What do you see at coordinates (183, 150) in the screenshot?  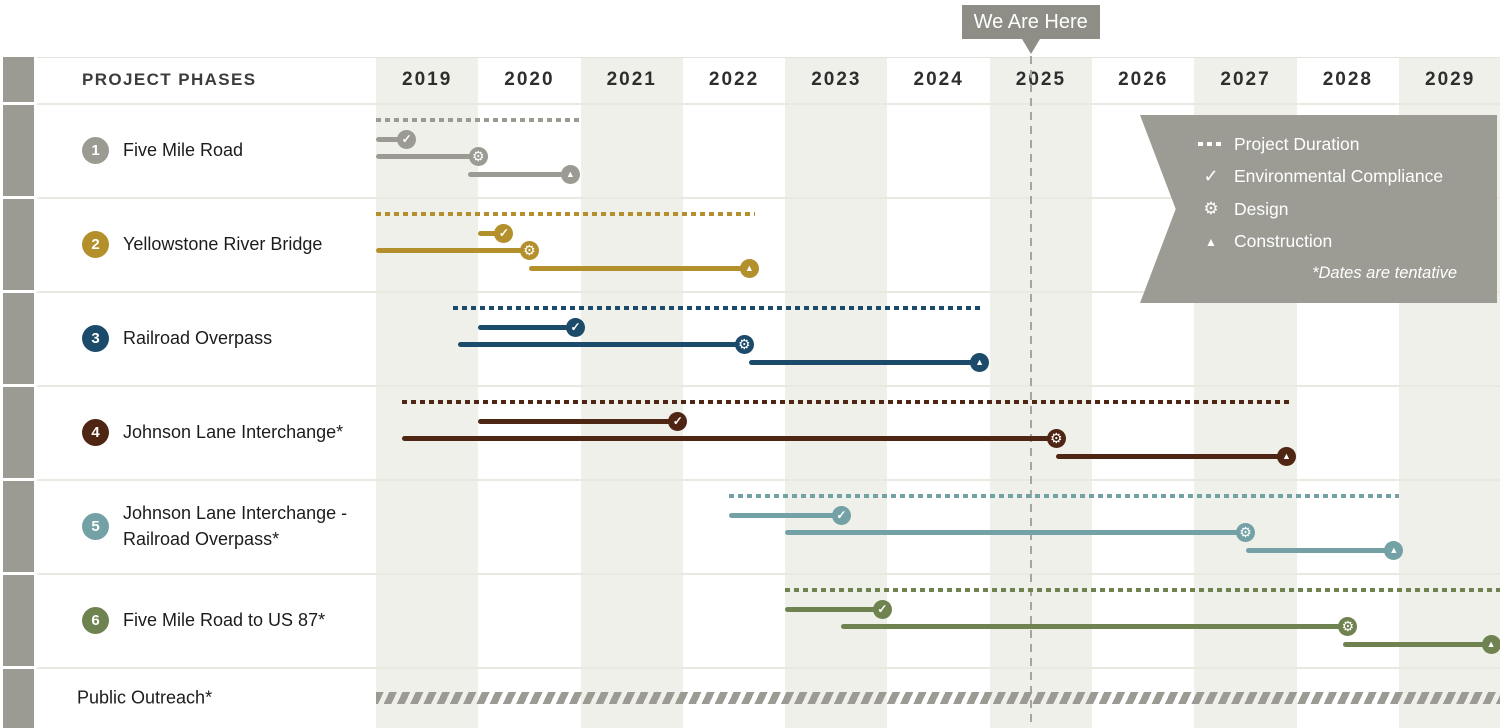 I see `project-name-label: Five Mile Road` at bounding box center [183, 150].